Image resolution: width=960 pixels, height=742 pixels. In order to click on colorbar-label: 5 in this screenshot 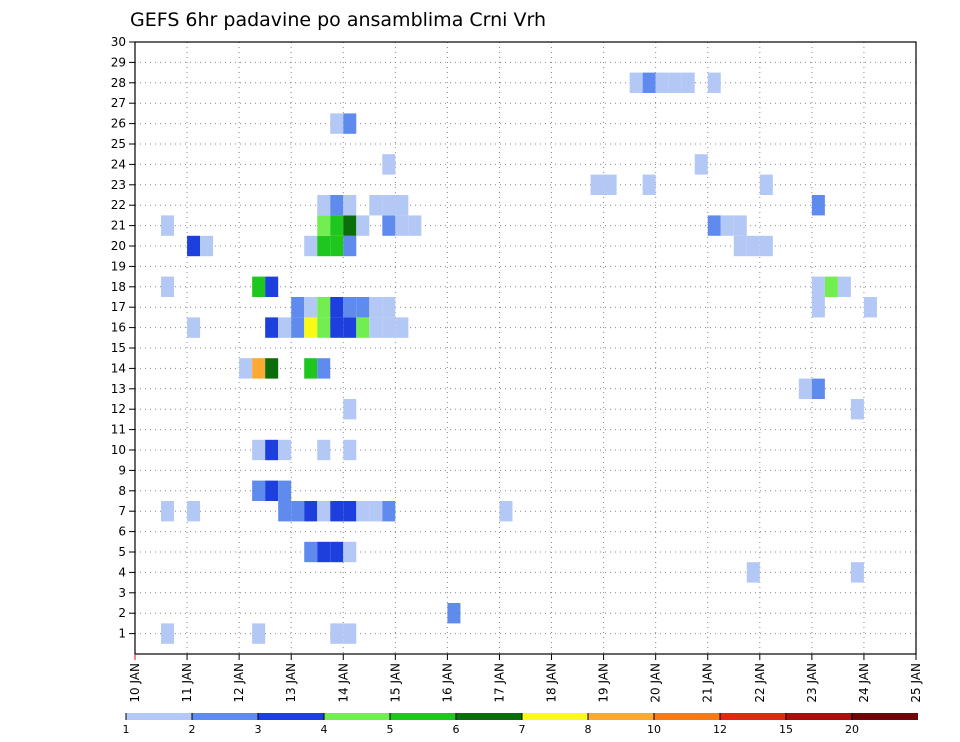, I will do `click(390, 729)`.